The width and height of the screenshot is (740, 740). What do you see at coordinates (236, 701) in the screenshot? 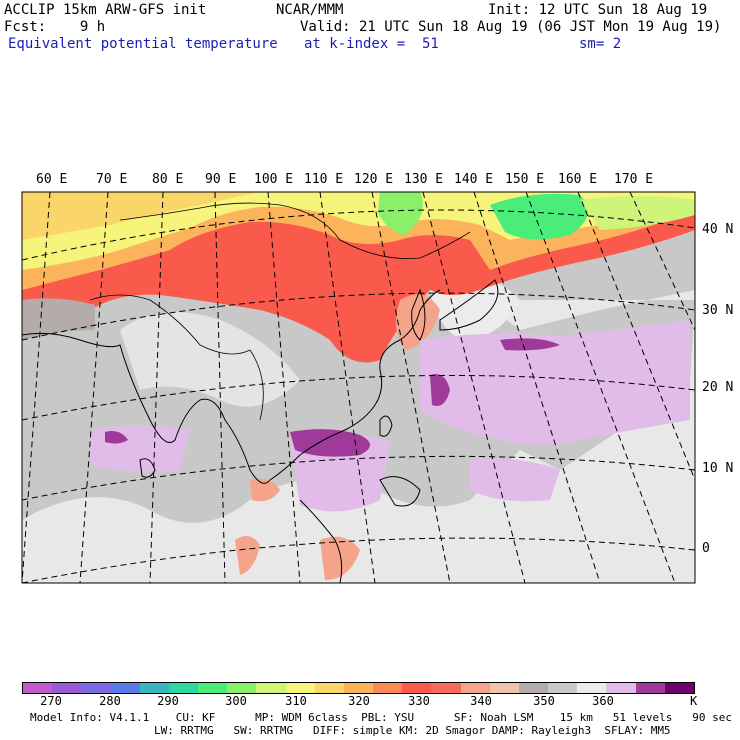
I see `colorbar-tick-300: 300` at bounding box center [236, 701].